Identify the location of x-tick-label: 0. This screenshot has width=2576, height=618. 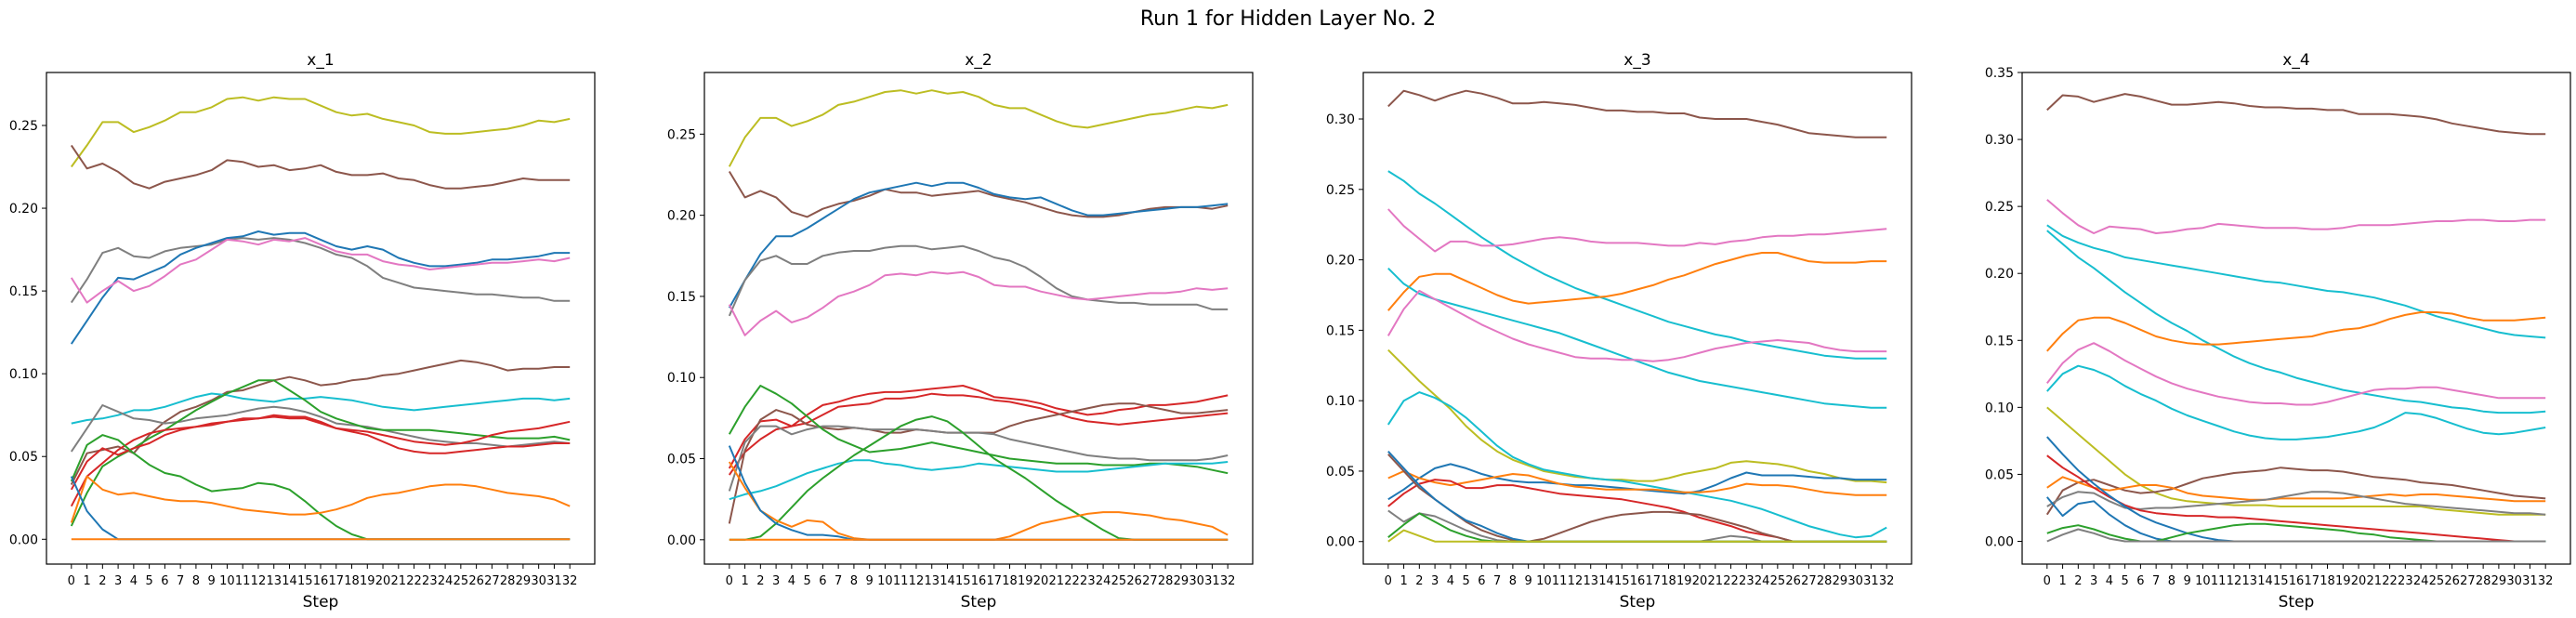
(729, 581).